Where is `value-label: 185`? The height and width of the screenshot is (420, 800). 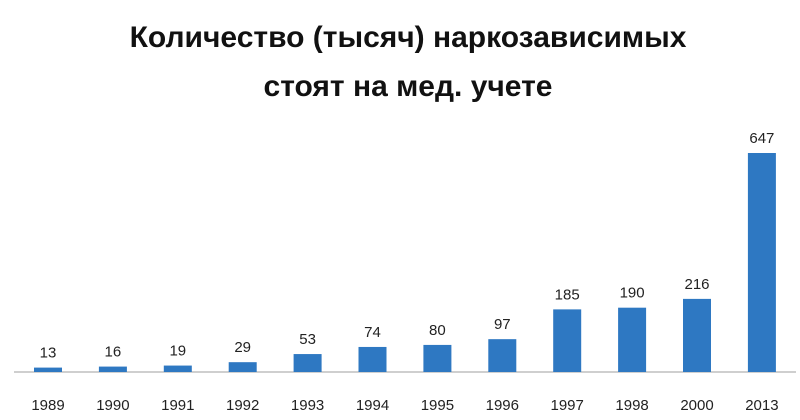 value-label: 185 is located at coordinates (567, 294).